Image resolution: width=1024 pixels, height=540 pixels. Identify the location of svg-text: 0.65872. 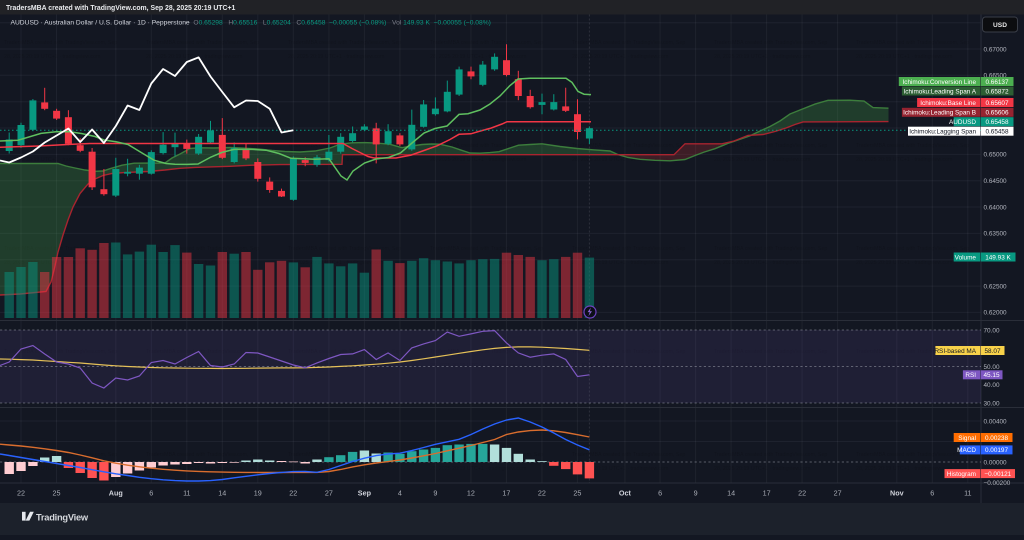
(997, 91).